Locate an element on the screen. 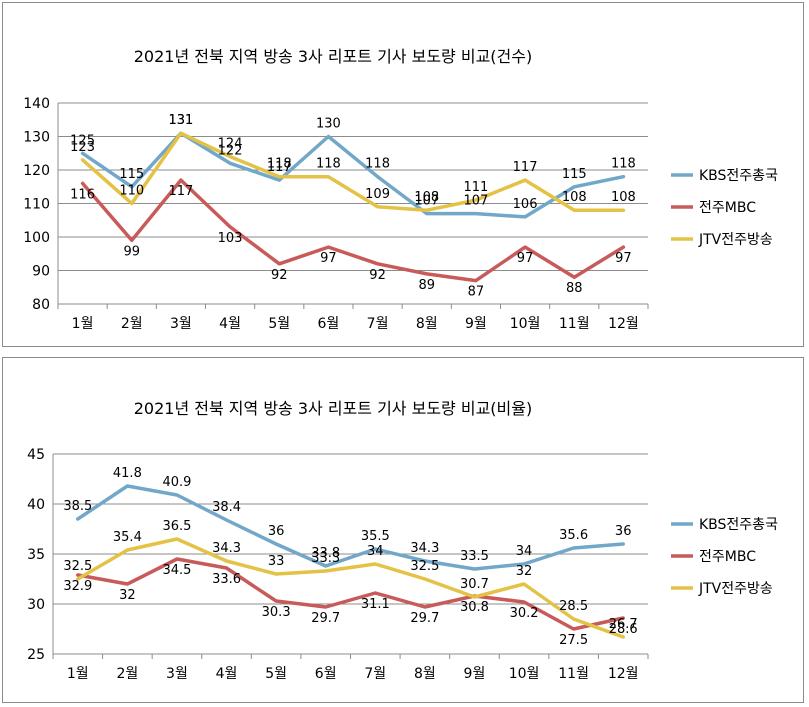 This screenshot has width=809, height=707. data-label: 38.5 is located at coordinates (77, 506).